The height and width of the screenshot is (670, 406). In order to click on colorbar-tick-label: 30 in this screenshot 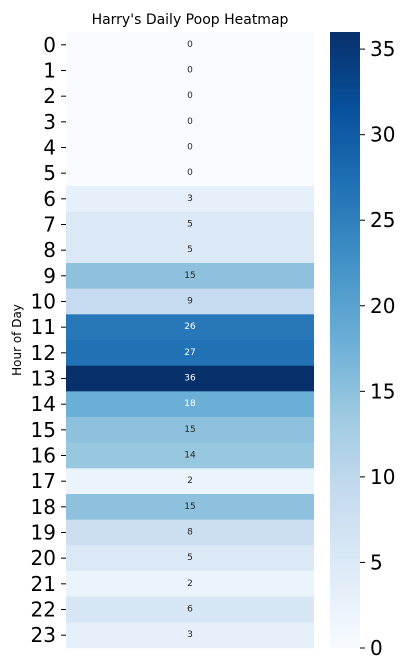, I will do `click(382, 135)`.